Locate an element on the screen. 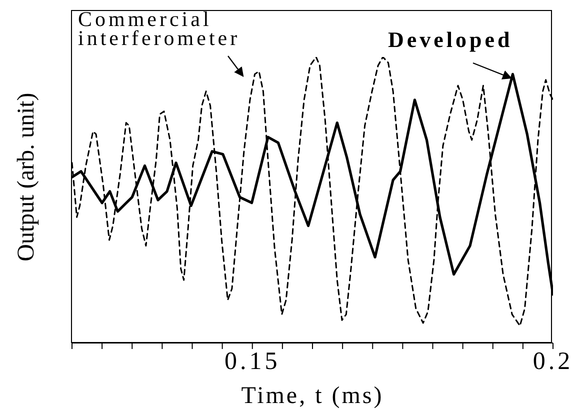 The width and height of the screenshot is (582, 414). x-tick-label: 0.15 is located at coordinates (252, 361).